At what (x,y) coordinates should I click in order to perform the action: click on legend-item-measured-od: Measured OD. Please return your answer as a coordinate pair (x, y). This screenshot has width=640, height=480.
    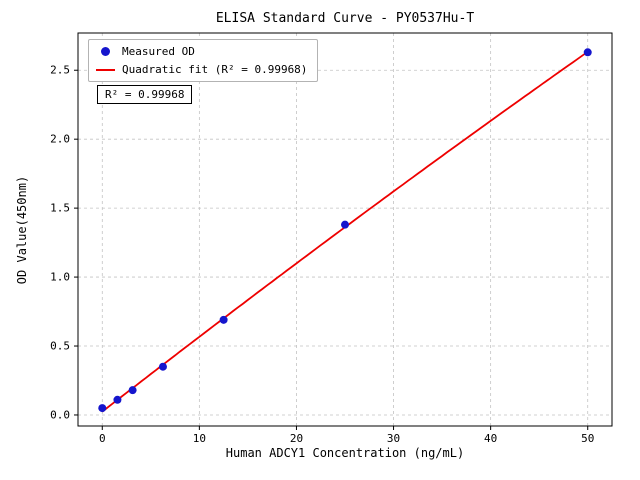
    Looking at the image, I should click on (201, 51).